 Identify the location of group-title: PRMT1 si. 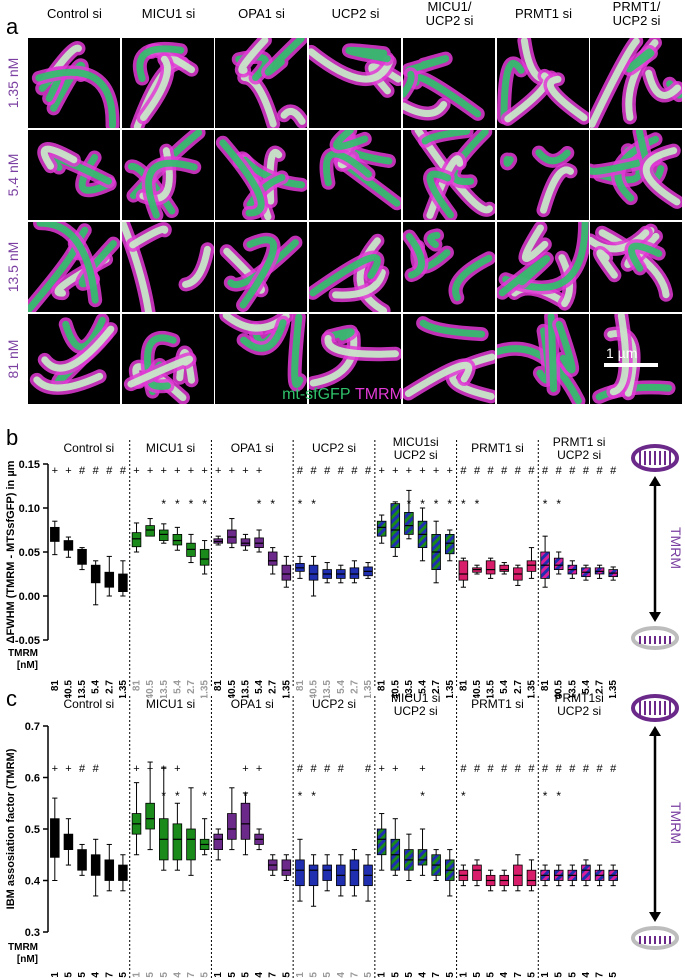
(579, 442).